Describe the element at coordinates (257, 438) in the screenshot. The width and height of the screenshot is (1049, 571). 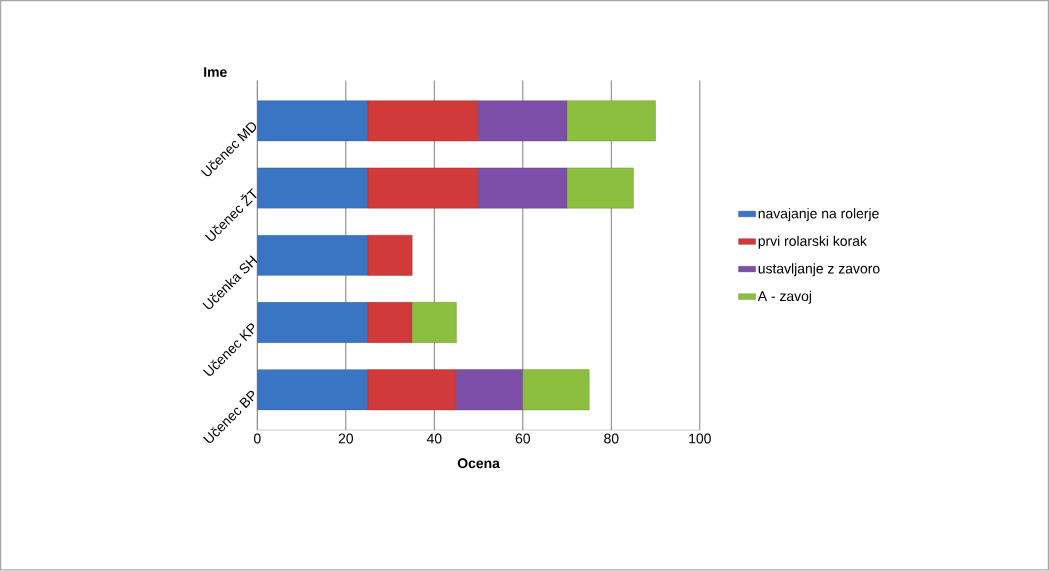
I see `x-tick-label: 0` at that location.